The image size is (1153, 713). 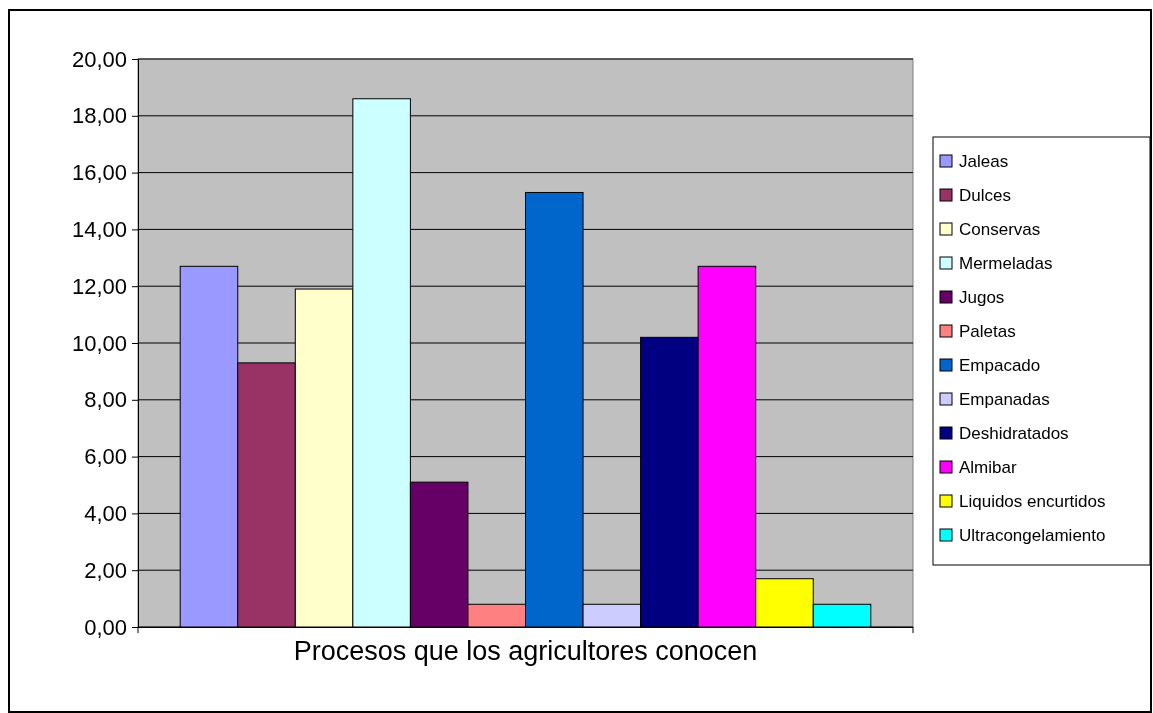 What do you see at coordinates (1004, 399) in the screenshot?
I see `legend-label: Empanadas` at bounding box center [1004, 399].